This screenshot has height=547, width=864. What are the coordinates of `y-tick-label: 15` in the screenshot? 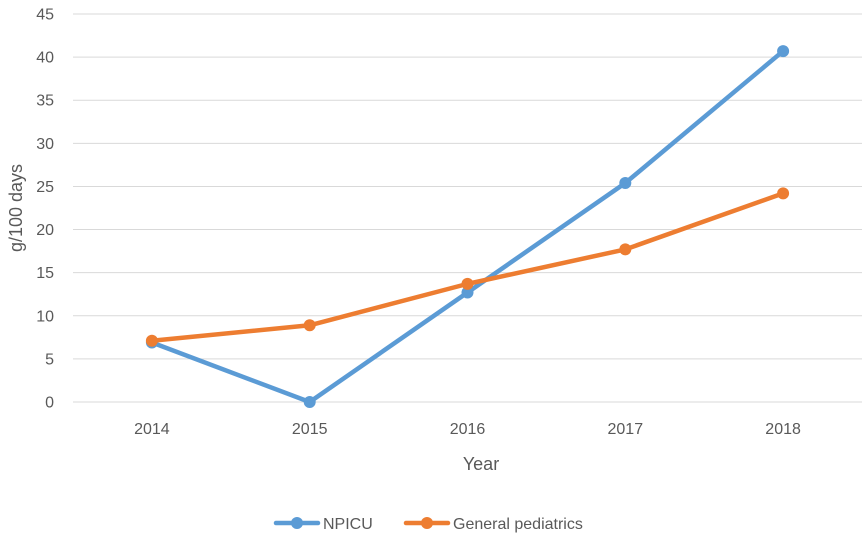 It's located at (45, 273).